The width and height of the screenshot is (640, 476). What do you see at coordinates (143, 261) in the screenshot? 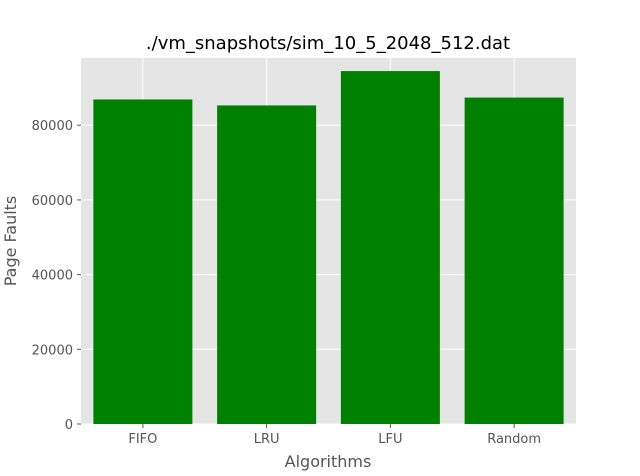
I see `bar-fifo` at bounding box center [143, 261].